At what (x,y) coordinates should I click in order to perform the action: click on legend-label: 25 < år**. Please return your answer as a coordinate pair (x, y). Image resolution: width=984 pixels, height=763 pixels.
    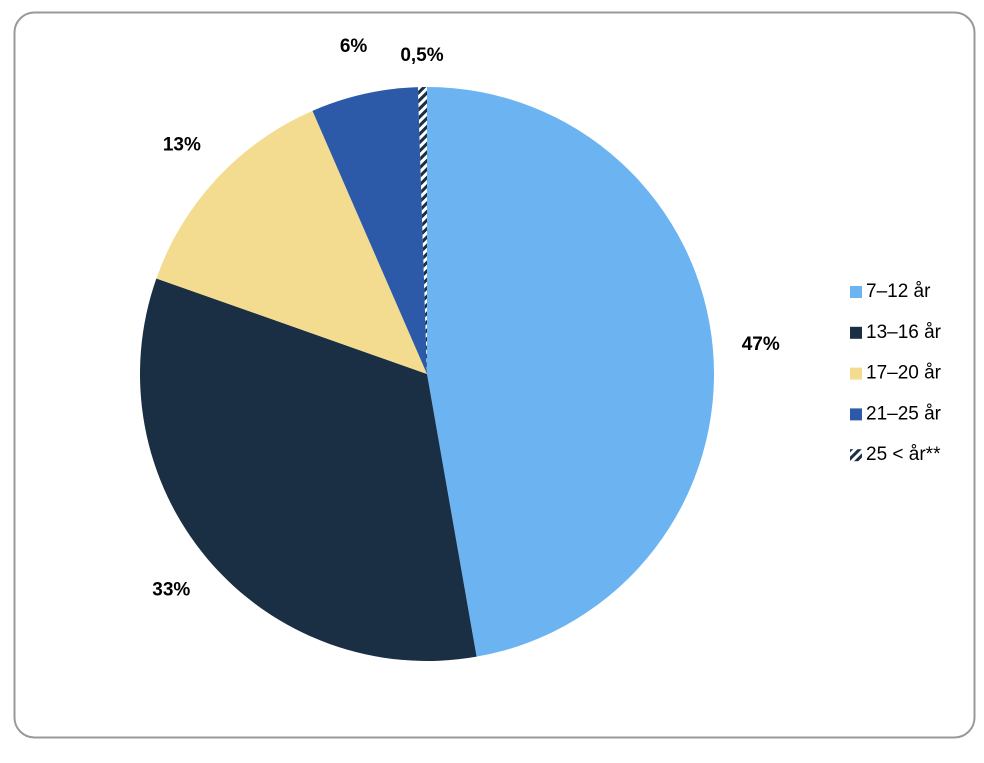
    Looking at the image, I should click on (903, 454).